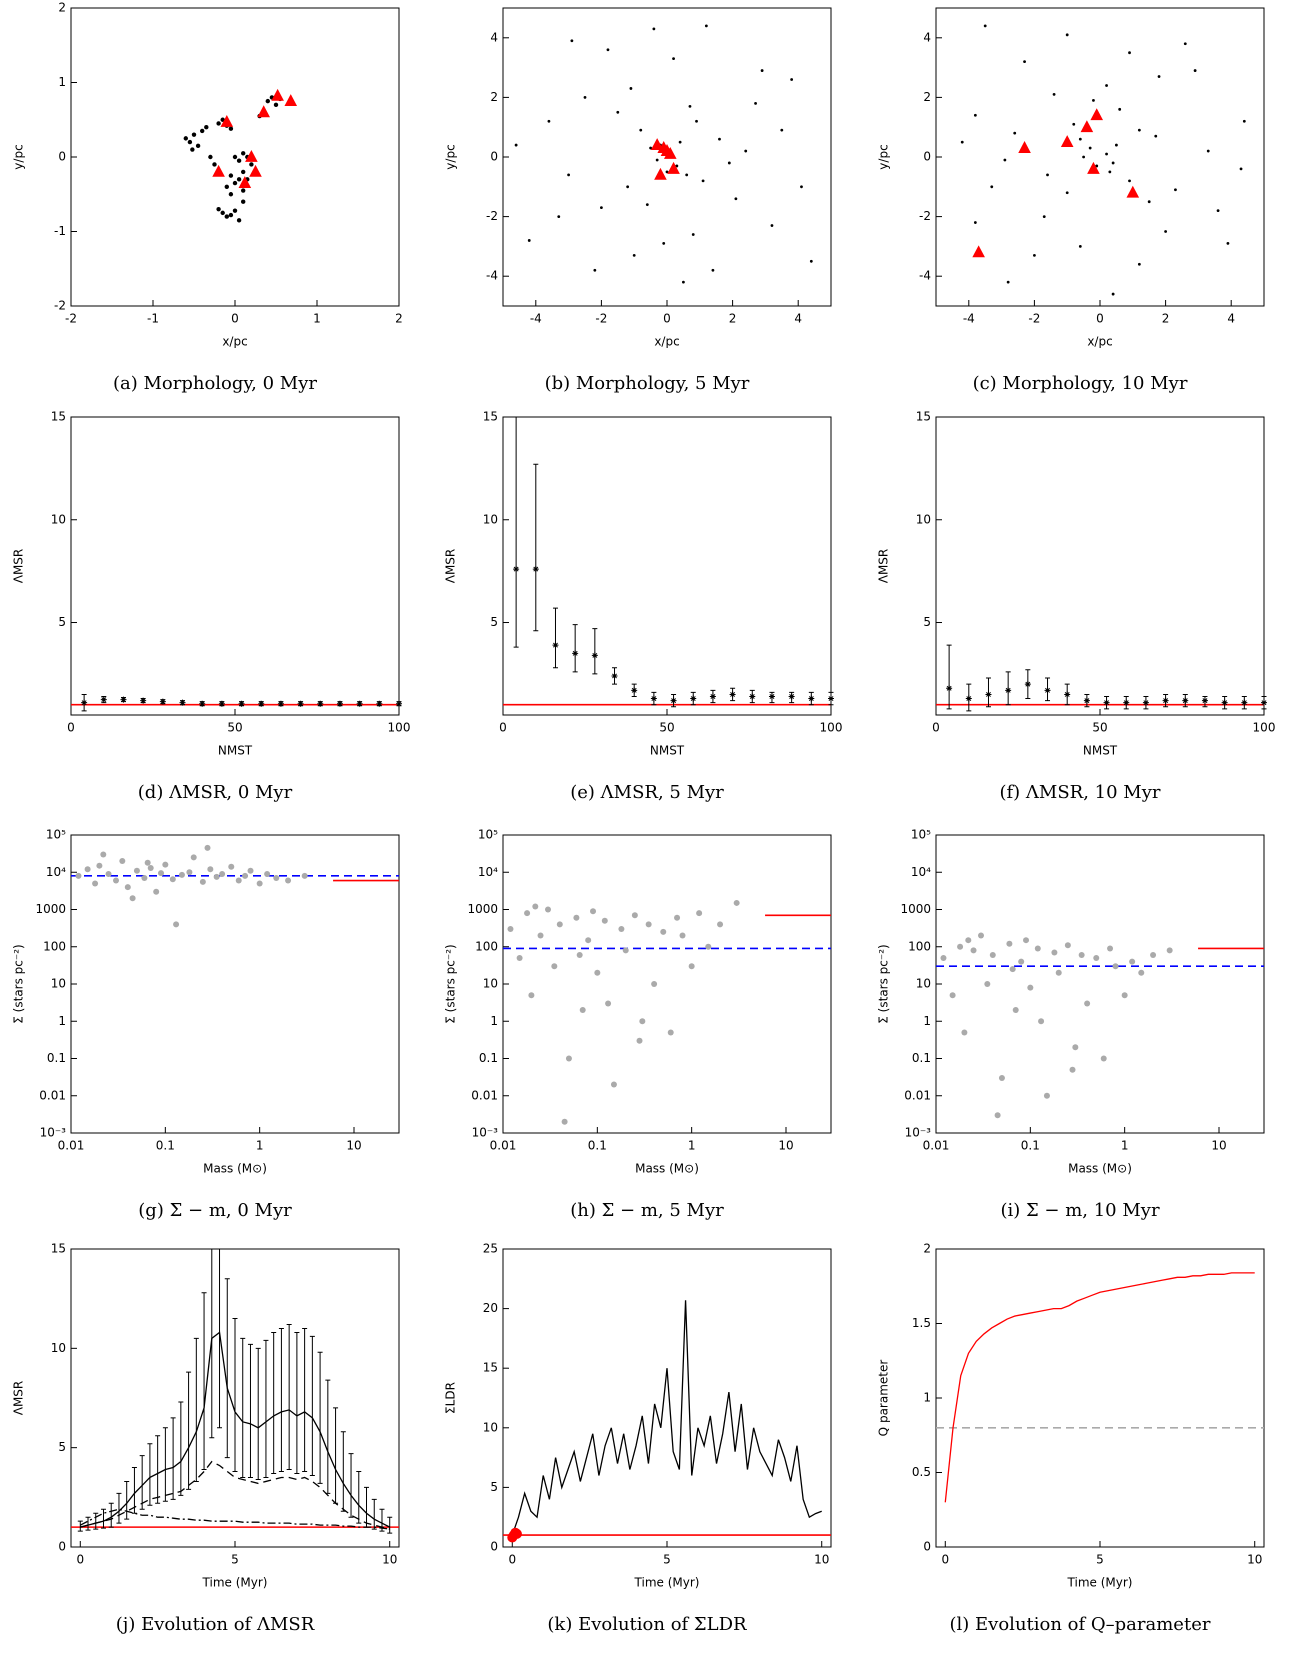 The width and height of the screenshot is (1300, 1653). Describe the element at coordinates (399, 728) in the screenshot. I see `x-tick-label: 100` at that location.